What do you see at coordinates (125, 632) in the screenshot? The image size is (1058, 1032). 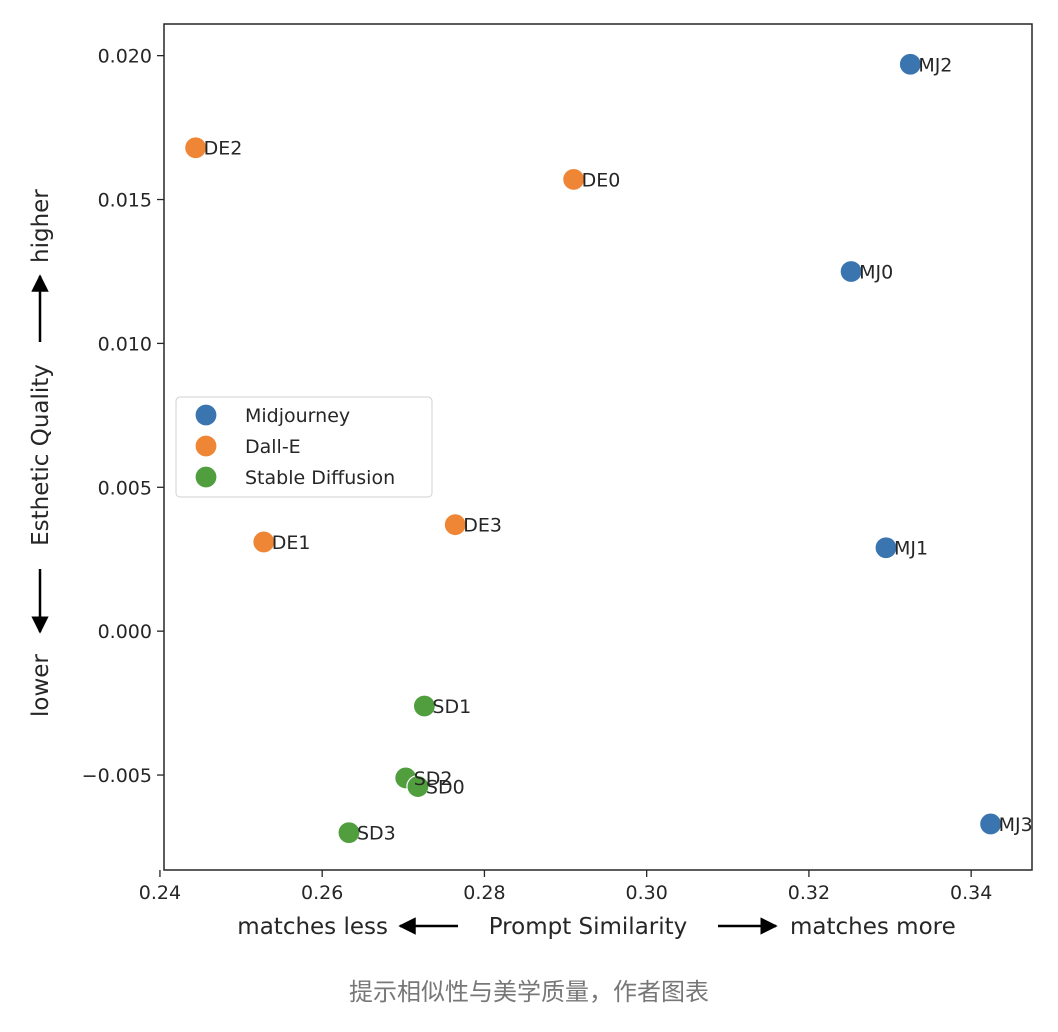 I see `y-tick-label: 0.000` at bounding box center [125, 632].